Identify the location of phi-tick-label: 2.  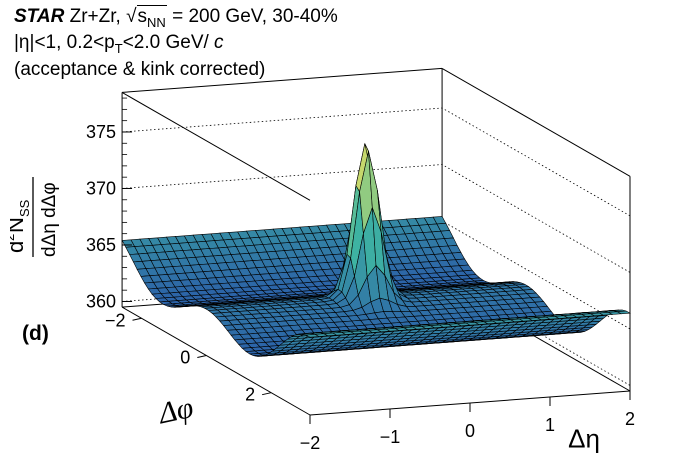
(250, 395).